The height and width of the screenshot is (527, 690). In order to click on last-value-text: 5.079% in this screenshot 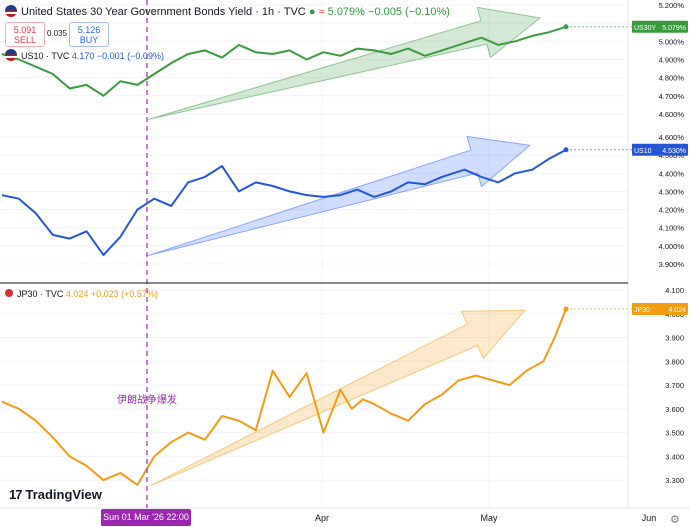, I will do `click(674, 28)`.